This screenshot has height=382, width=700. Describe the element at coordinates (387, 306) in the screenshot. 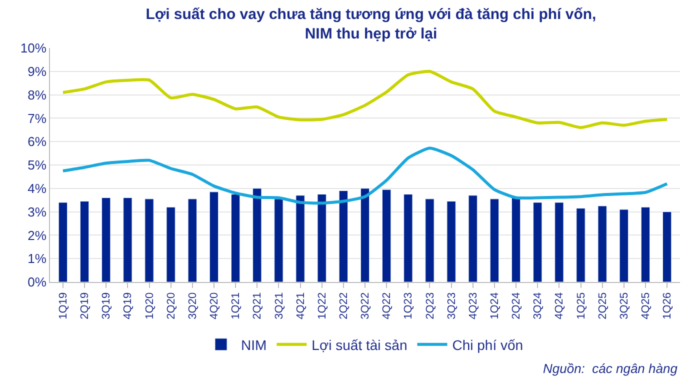

I see `x-tick-label: 4Q22` at that location.